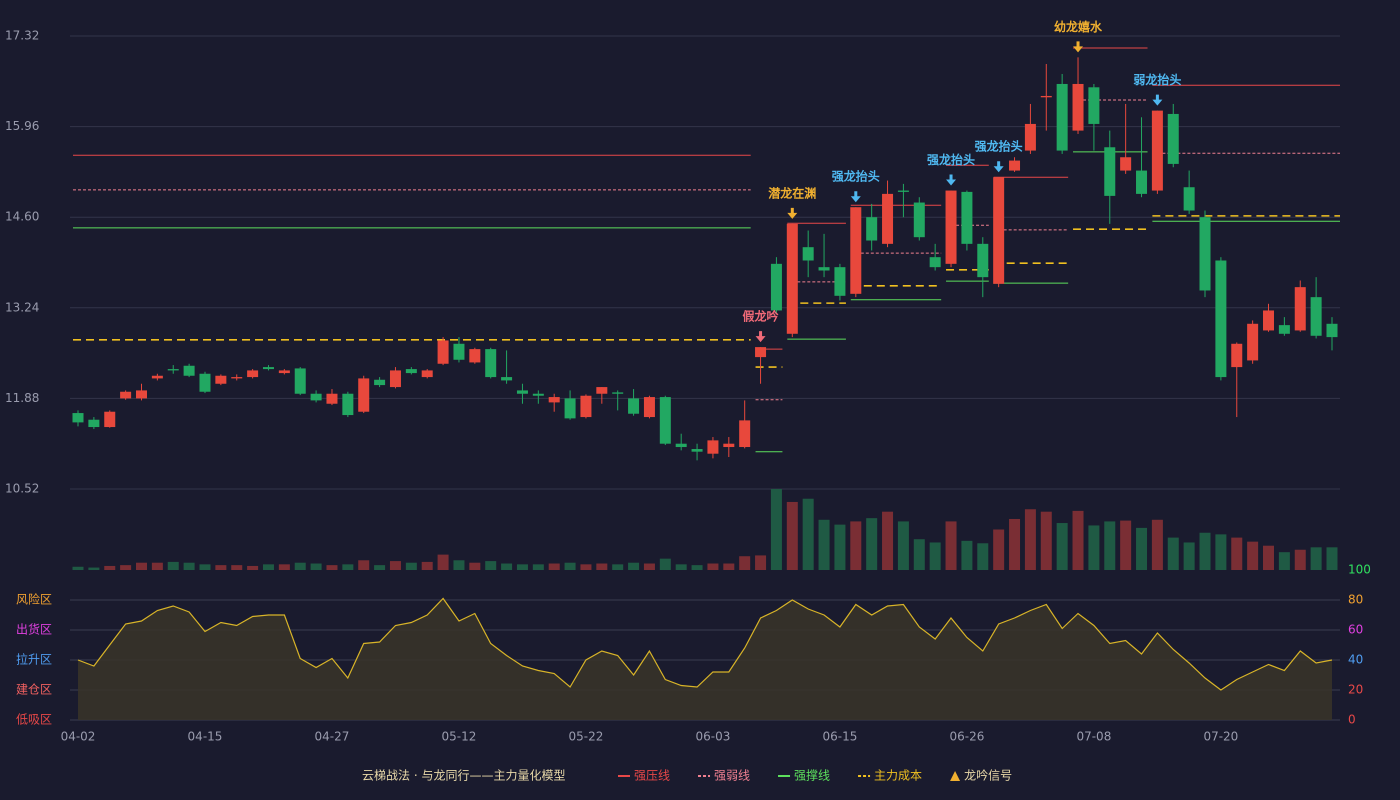  What do you see at coordinates (22, 489) in the screenshot?
I see `y-tick-label: 10.52` at bounding box center [22, 489].